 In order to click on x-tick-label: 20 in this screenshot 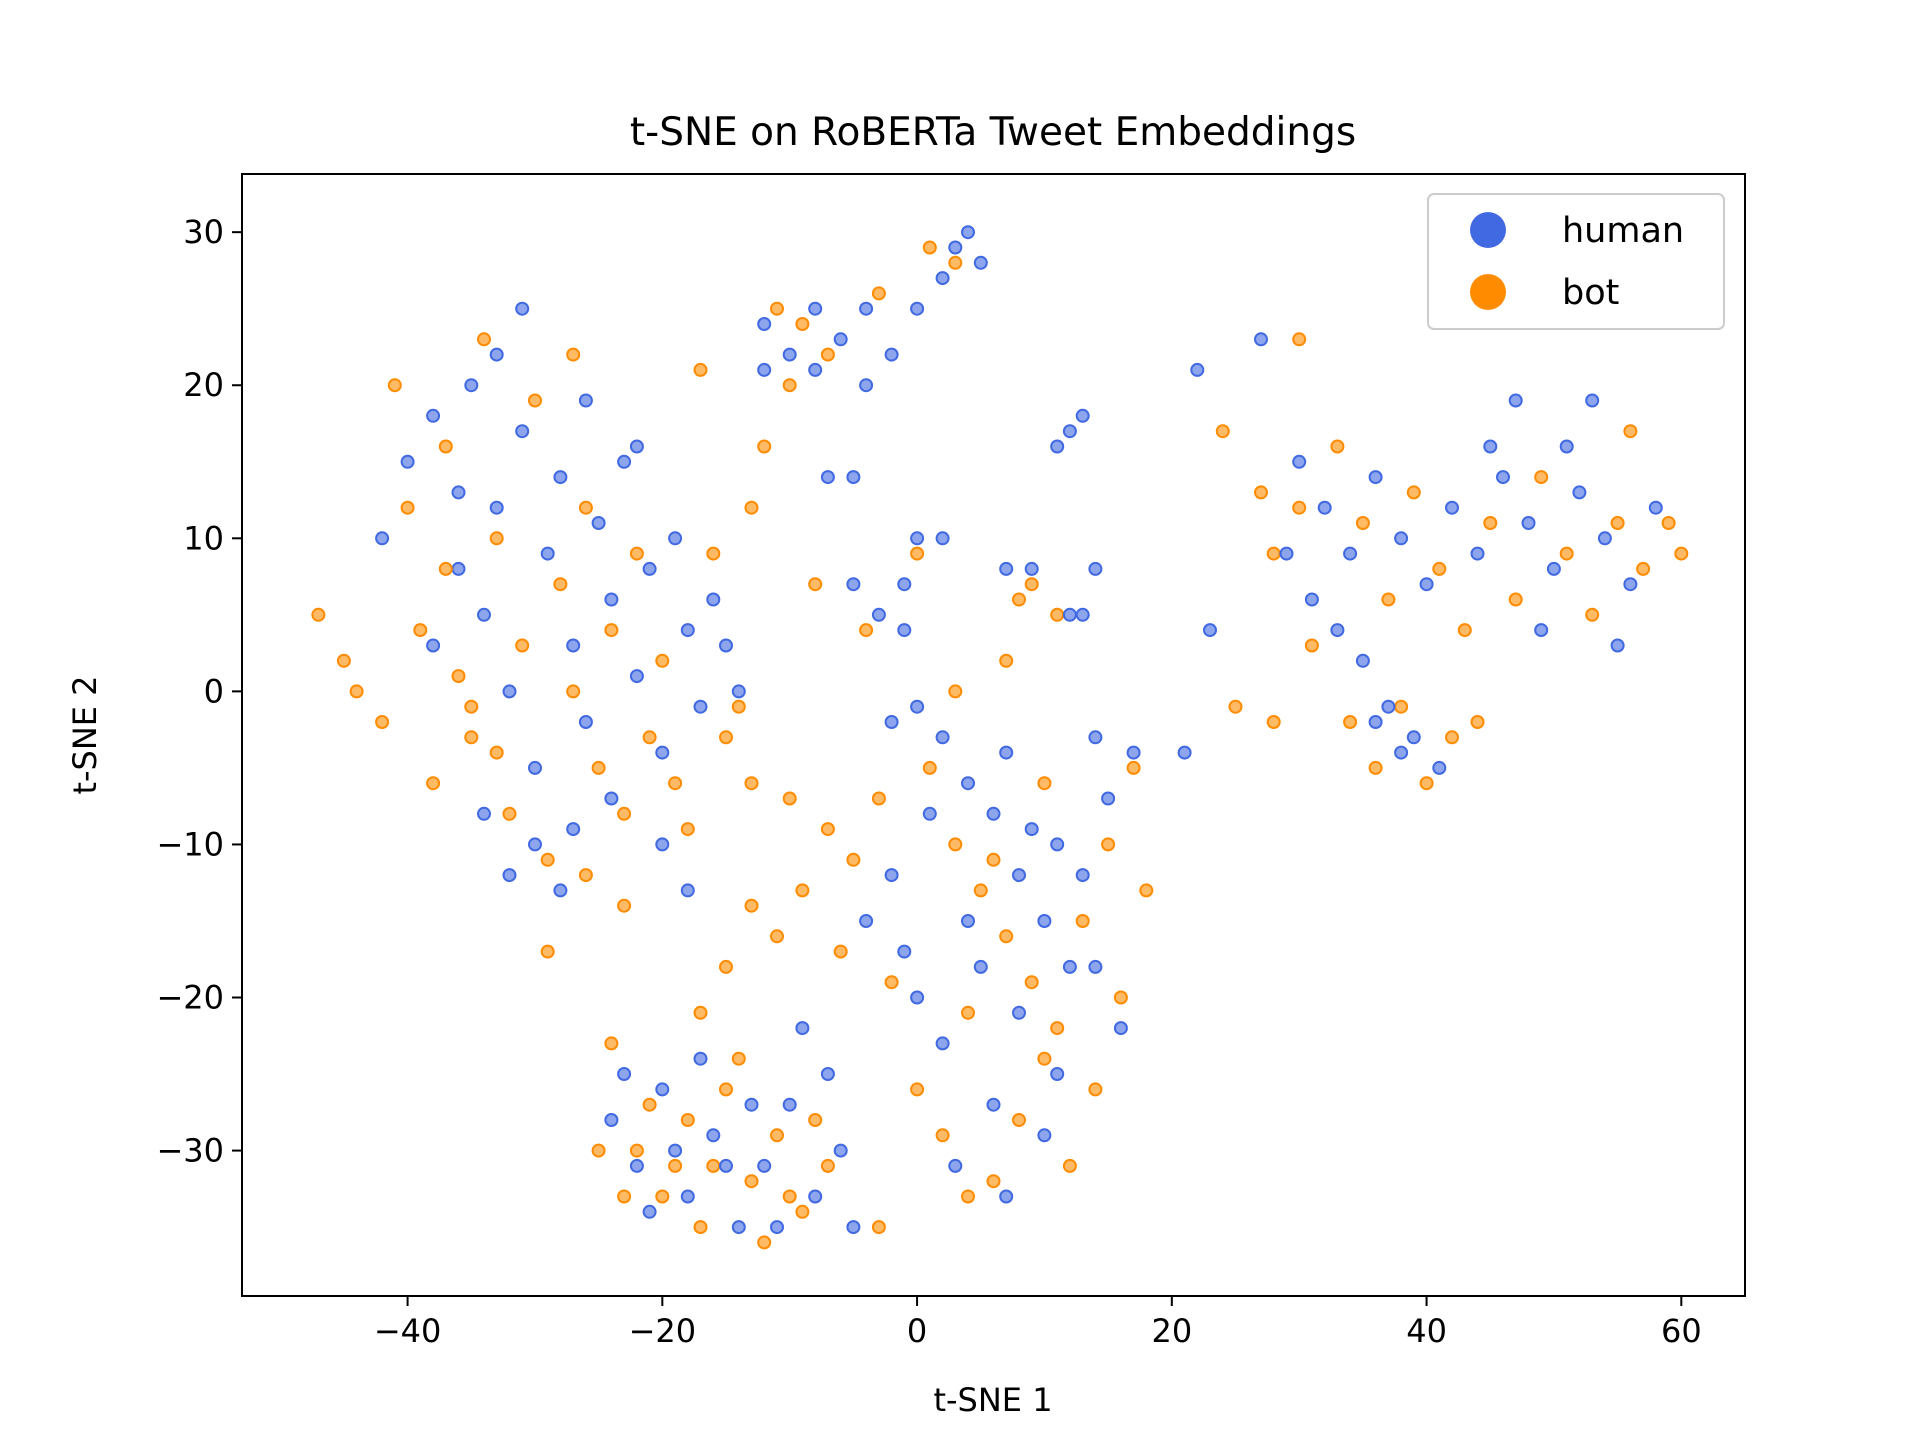, I will do `click(1171, 1331)`.